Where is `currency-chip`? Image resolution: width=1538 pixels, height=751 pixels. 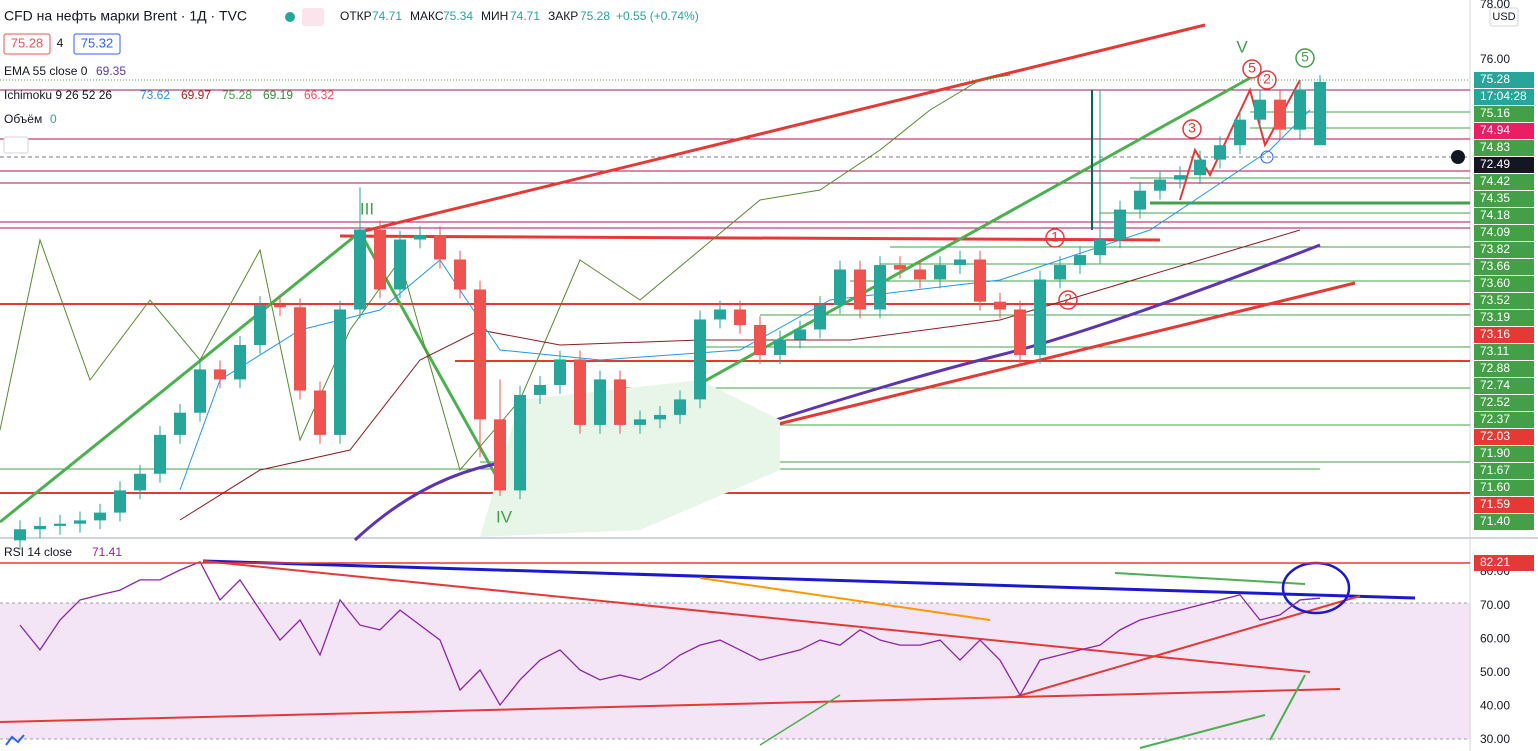 currency-chip is located at coordinates (1504, 17).